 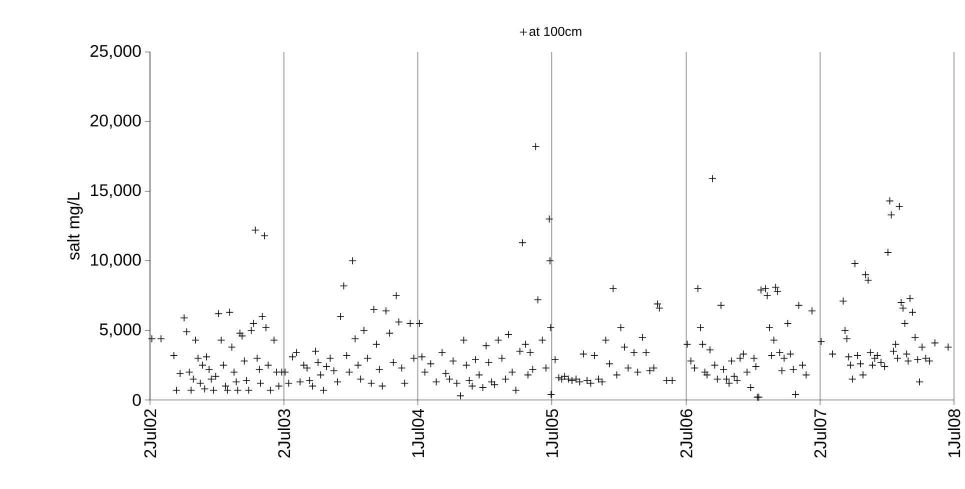 What do you see at coordinates (150, 433) in the screenshot?
I see `x-tick-label: 2Jul02` at bounding box center [150, 433].